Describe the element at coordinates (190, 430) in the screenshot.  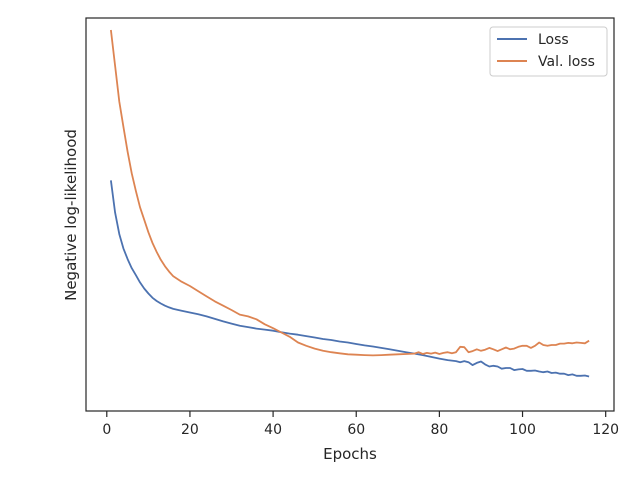
I see `x-tick-label: 20` at that location.